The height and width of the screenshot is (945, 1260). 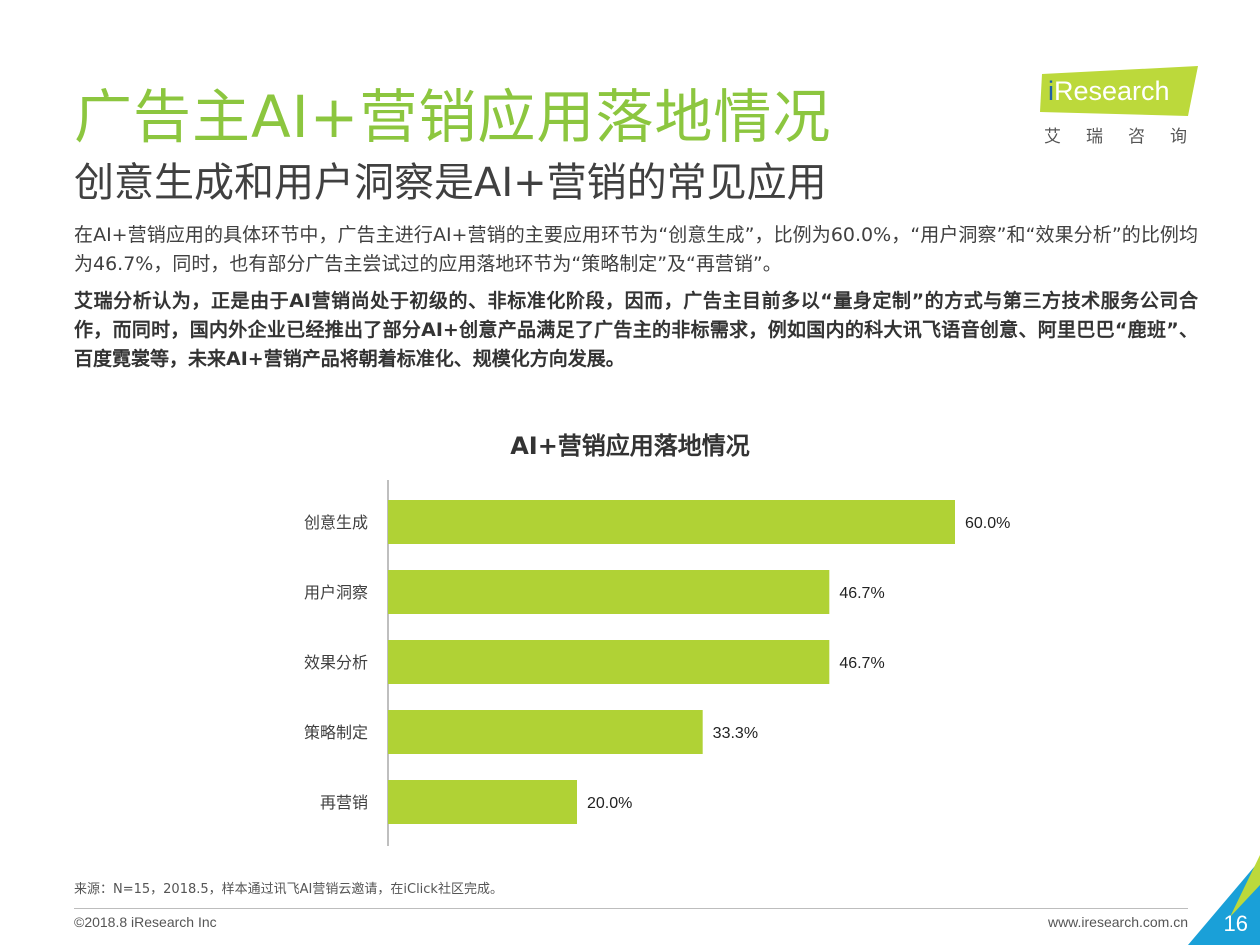 What do you see at coordinates (609, 803) in the screenshot?
I see `value-label: 20.0%` at bounding box center [609, 803].